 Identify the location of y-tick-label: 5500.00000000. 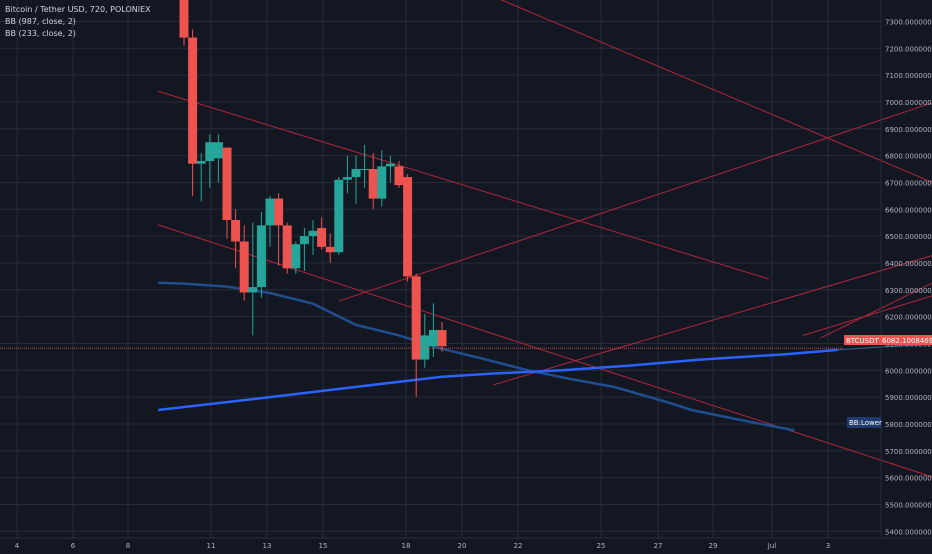
(908, 505).